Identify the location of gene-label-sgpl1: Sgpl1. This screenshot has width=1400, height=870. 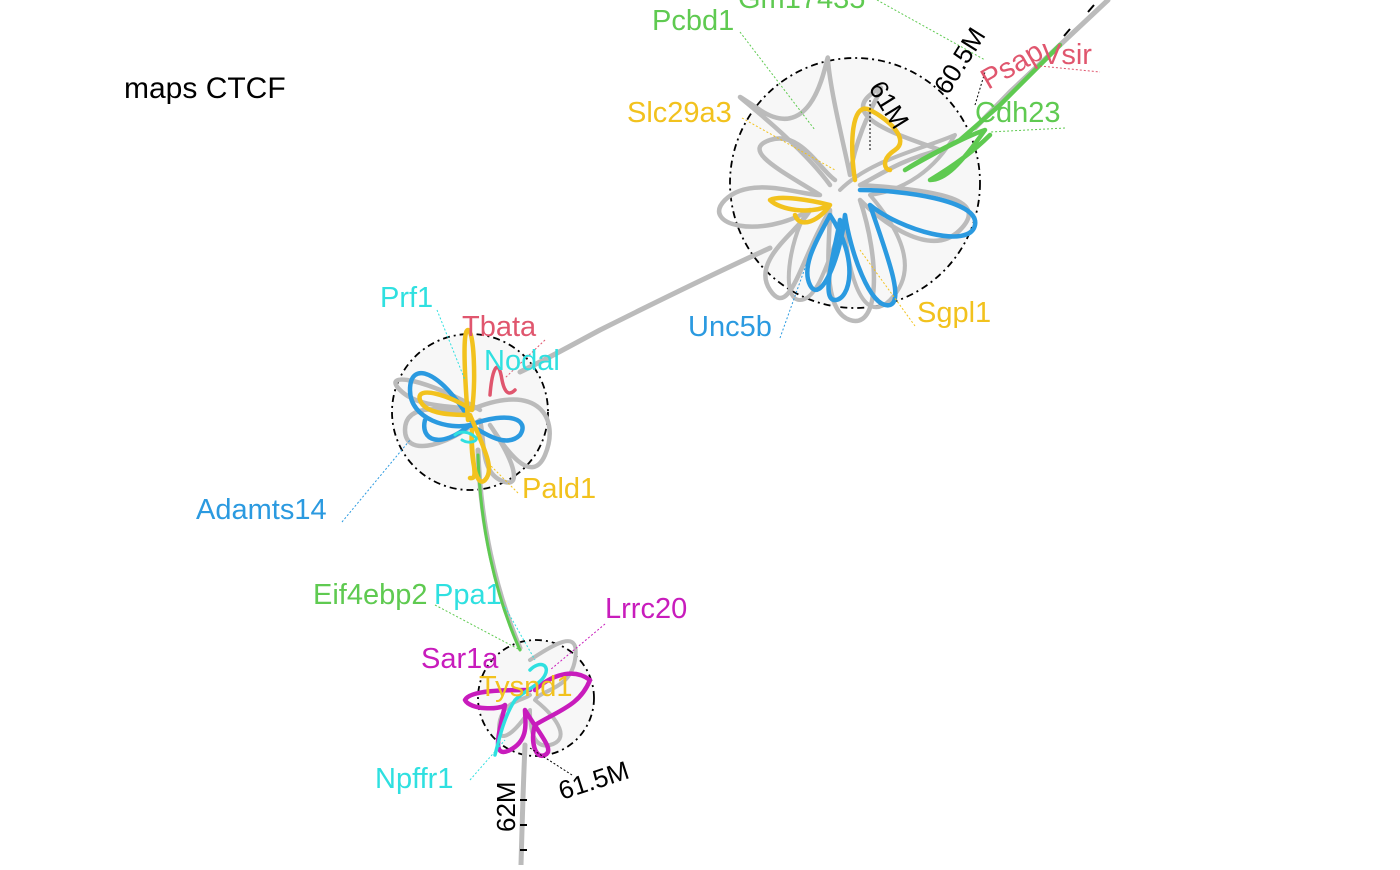
(954, 313).